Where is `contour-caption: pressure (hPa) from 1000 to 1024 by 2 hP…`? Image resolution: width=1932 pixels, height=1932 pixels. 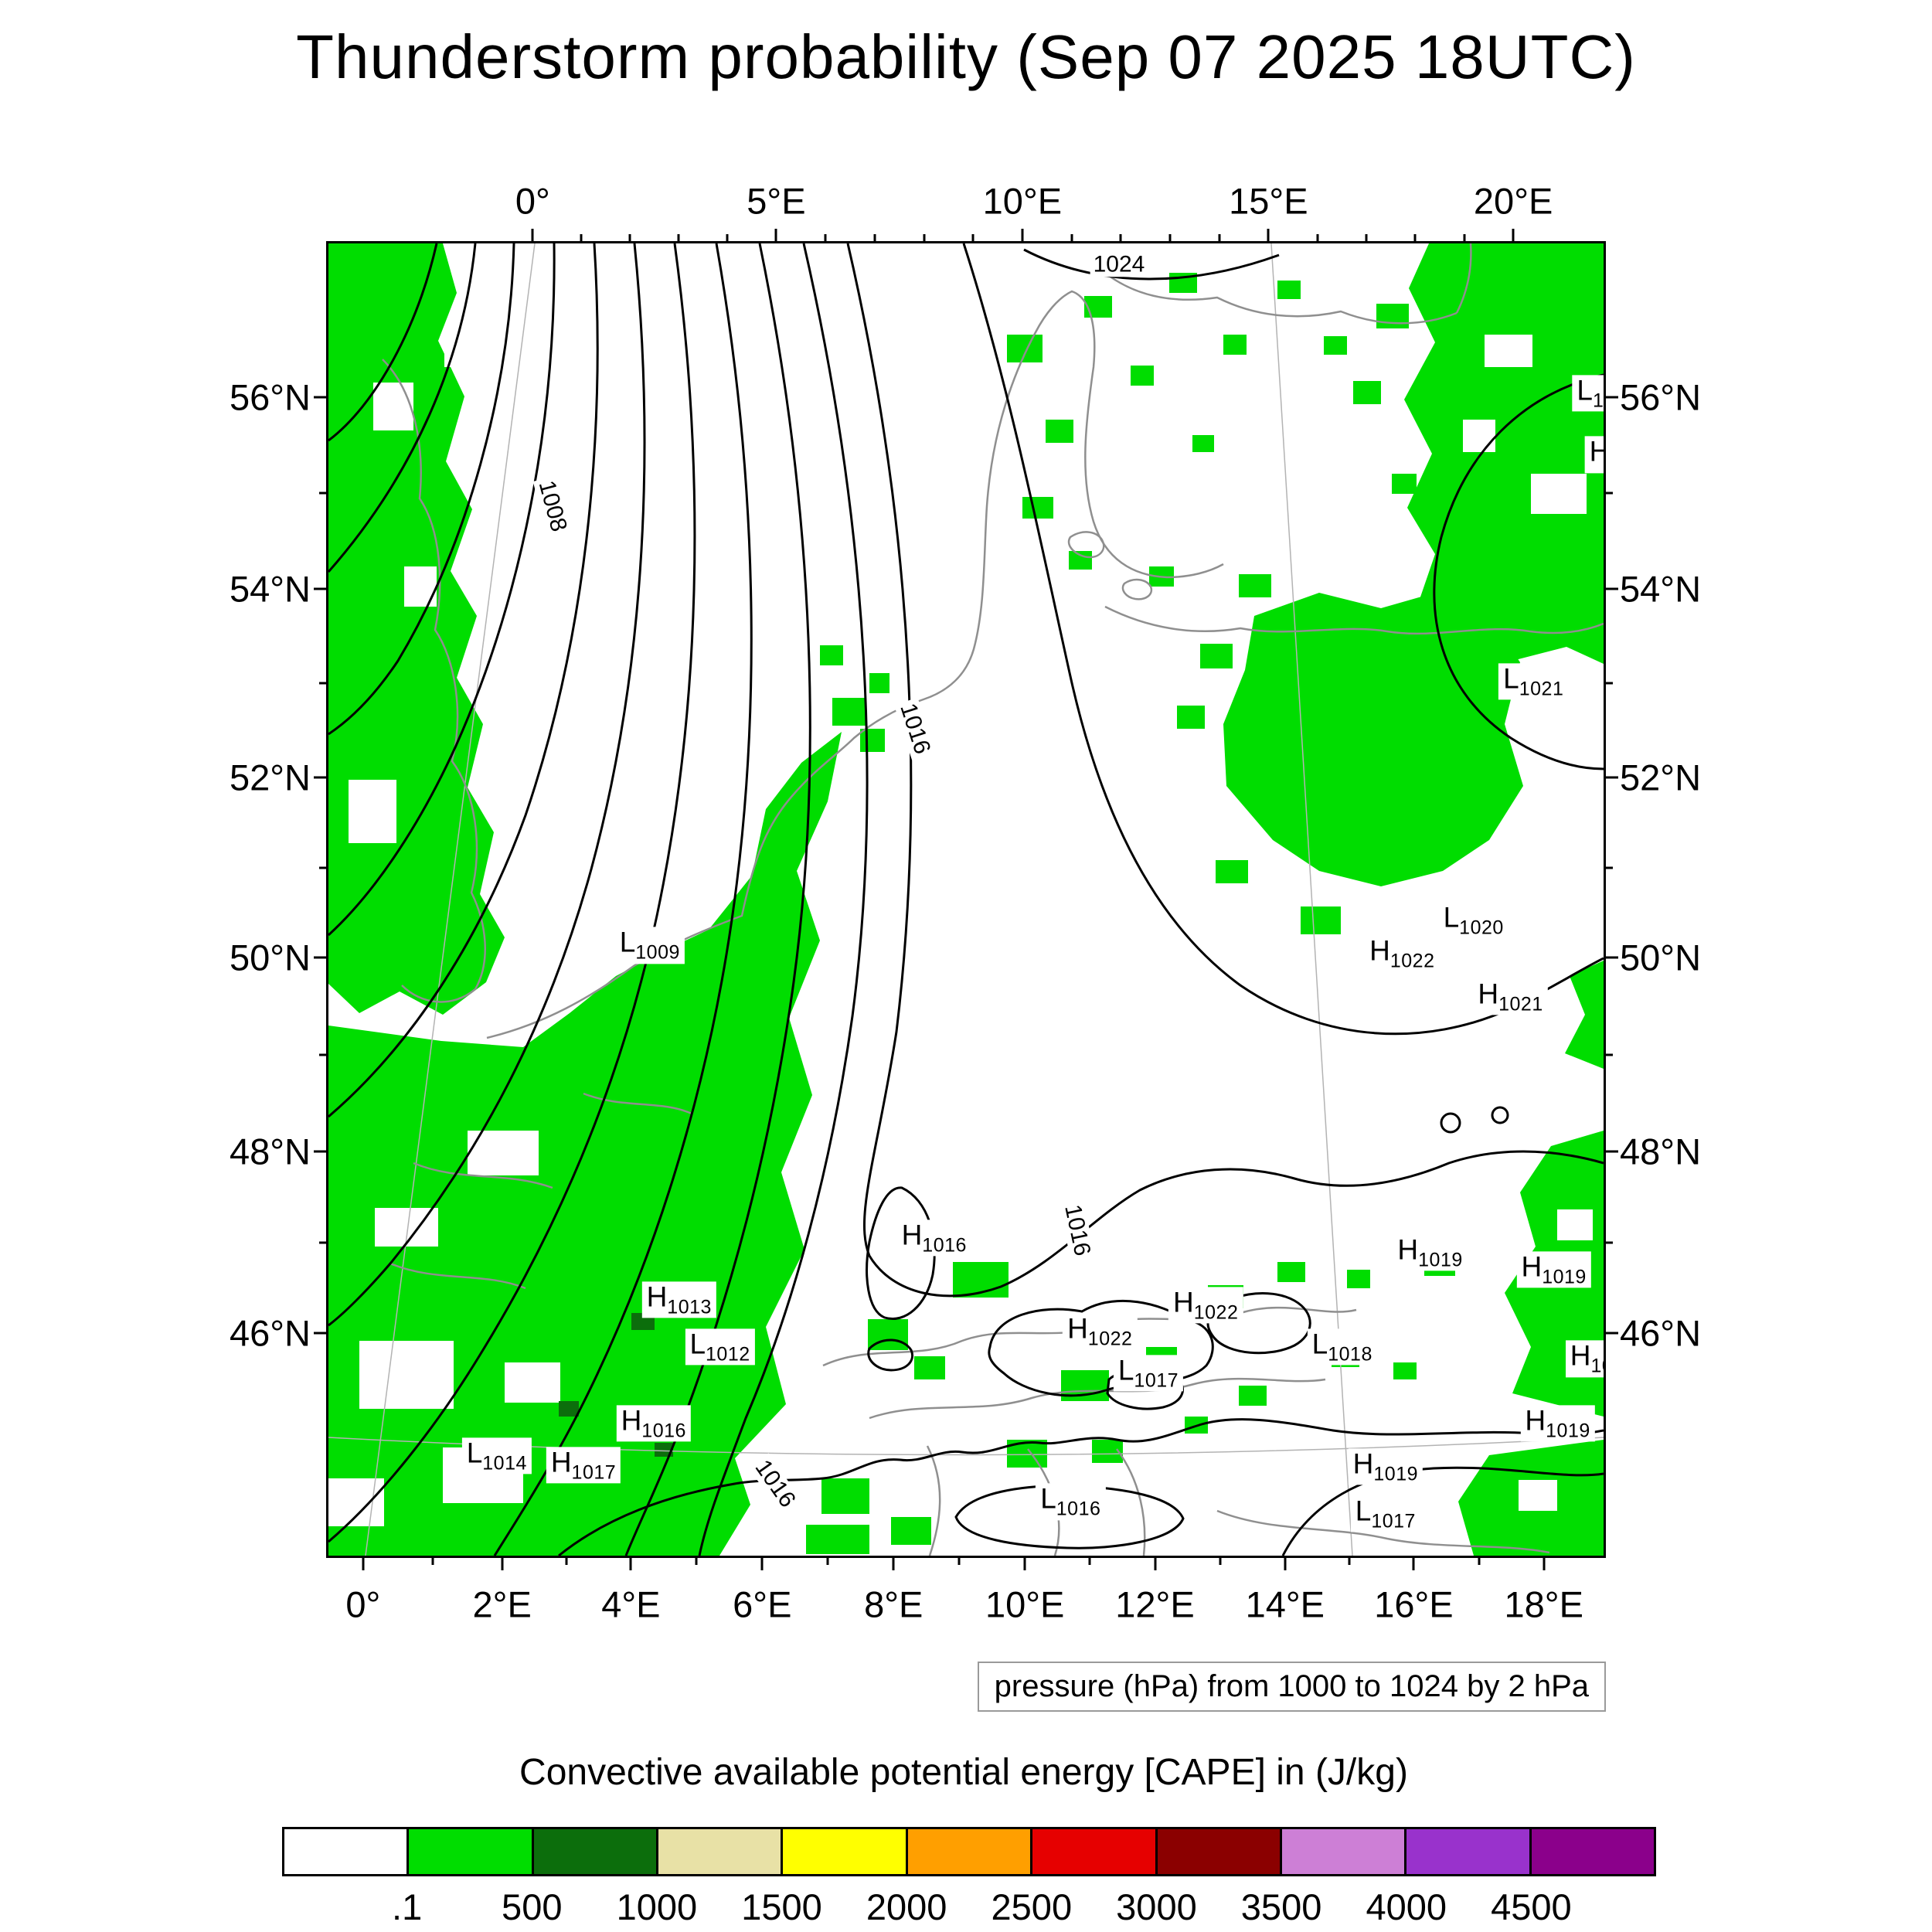 contour-caption: pressure (hPa) from 1000 to 1024 by 2 hP… is located at coordinates (1291, 1687).